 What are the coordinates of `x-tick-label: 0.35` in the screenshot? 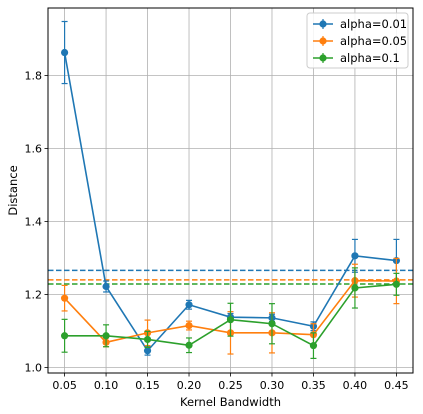 It's located at (313, 385).